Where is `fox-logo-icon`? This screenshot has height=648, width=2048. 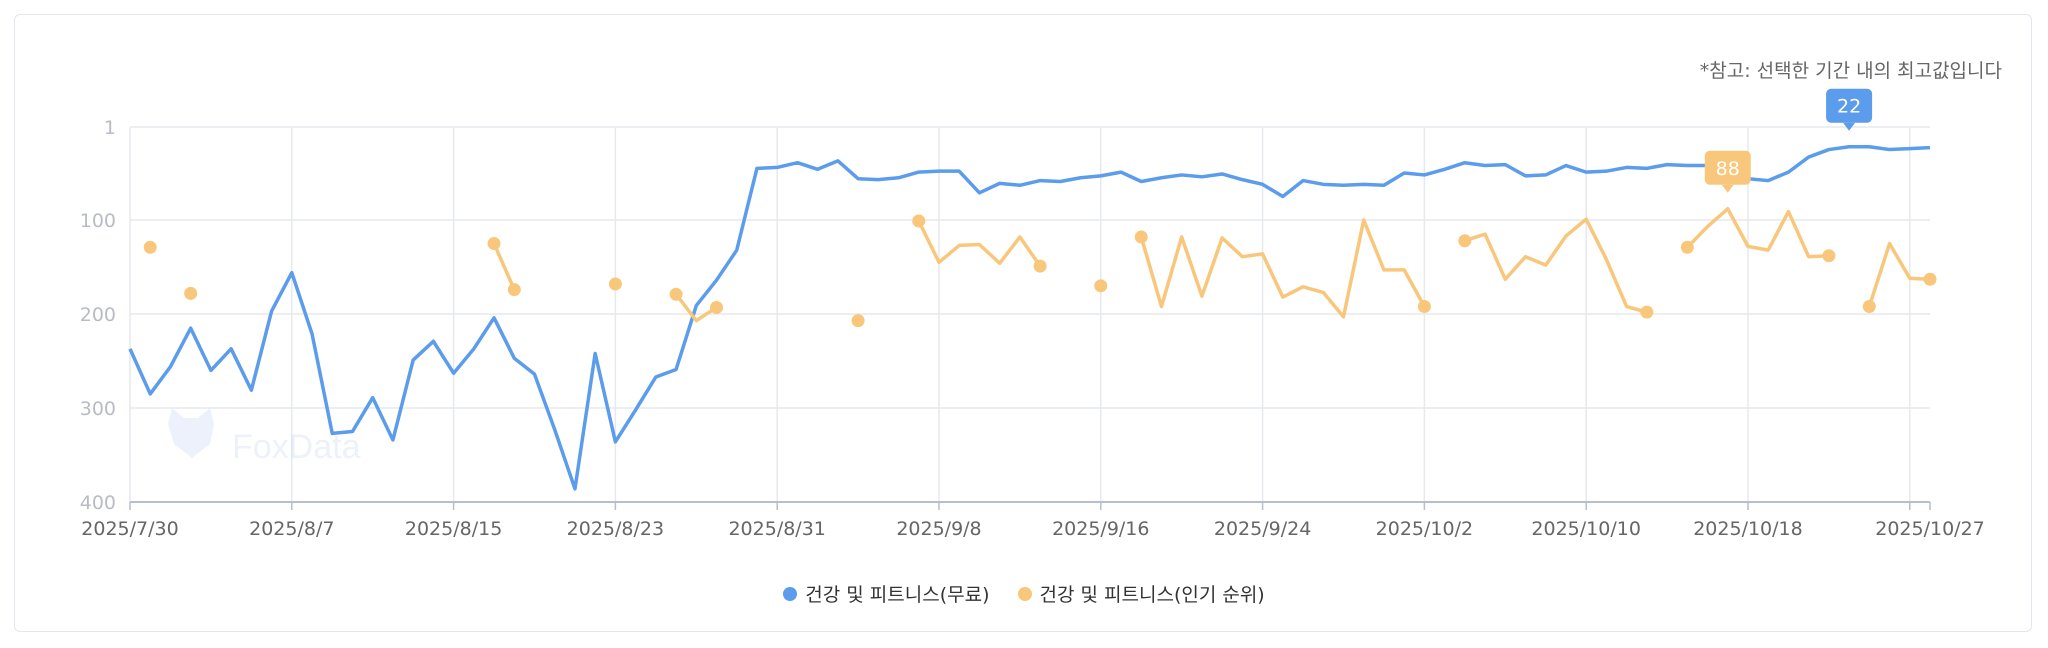
fox-logo-icon is located at coordinates (191, 433).